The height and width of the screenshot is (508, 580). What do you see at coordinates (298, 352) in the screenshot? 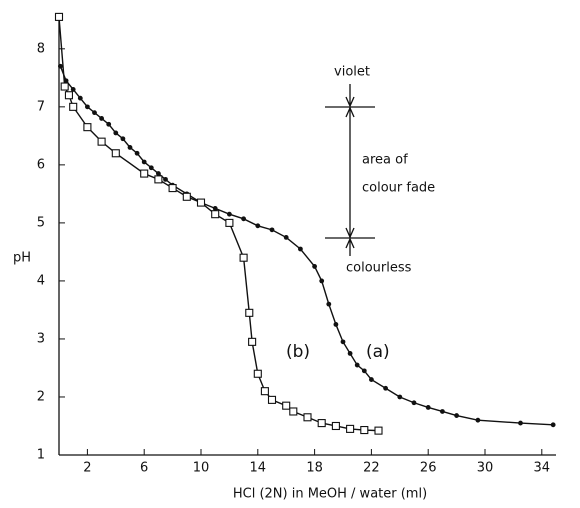
I see `series-label: (b)` at bounding box center [298, 352].